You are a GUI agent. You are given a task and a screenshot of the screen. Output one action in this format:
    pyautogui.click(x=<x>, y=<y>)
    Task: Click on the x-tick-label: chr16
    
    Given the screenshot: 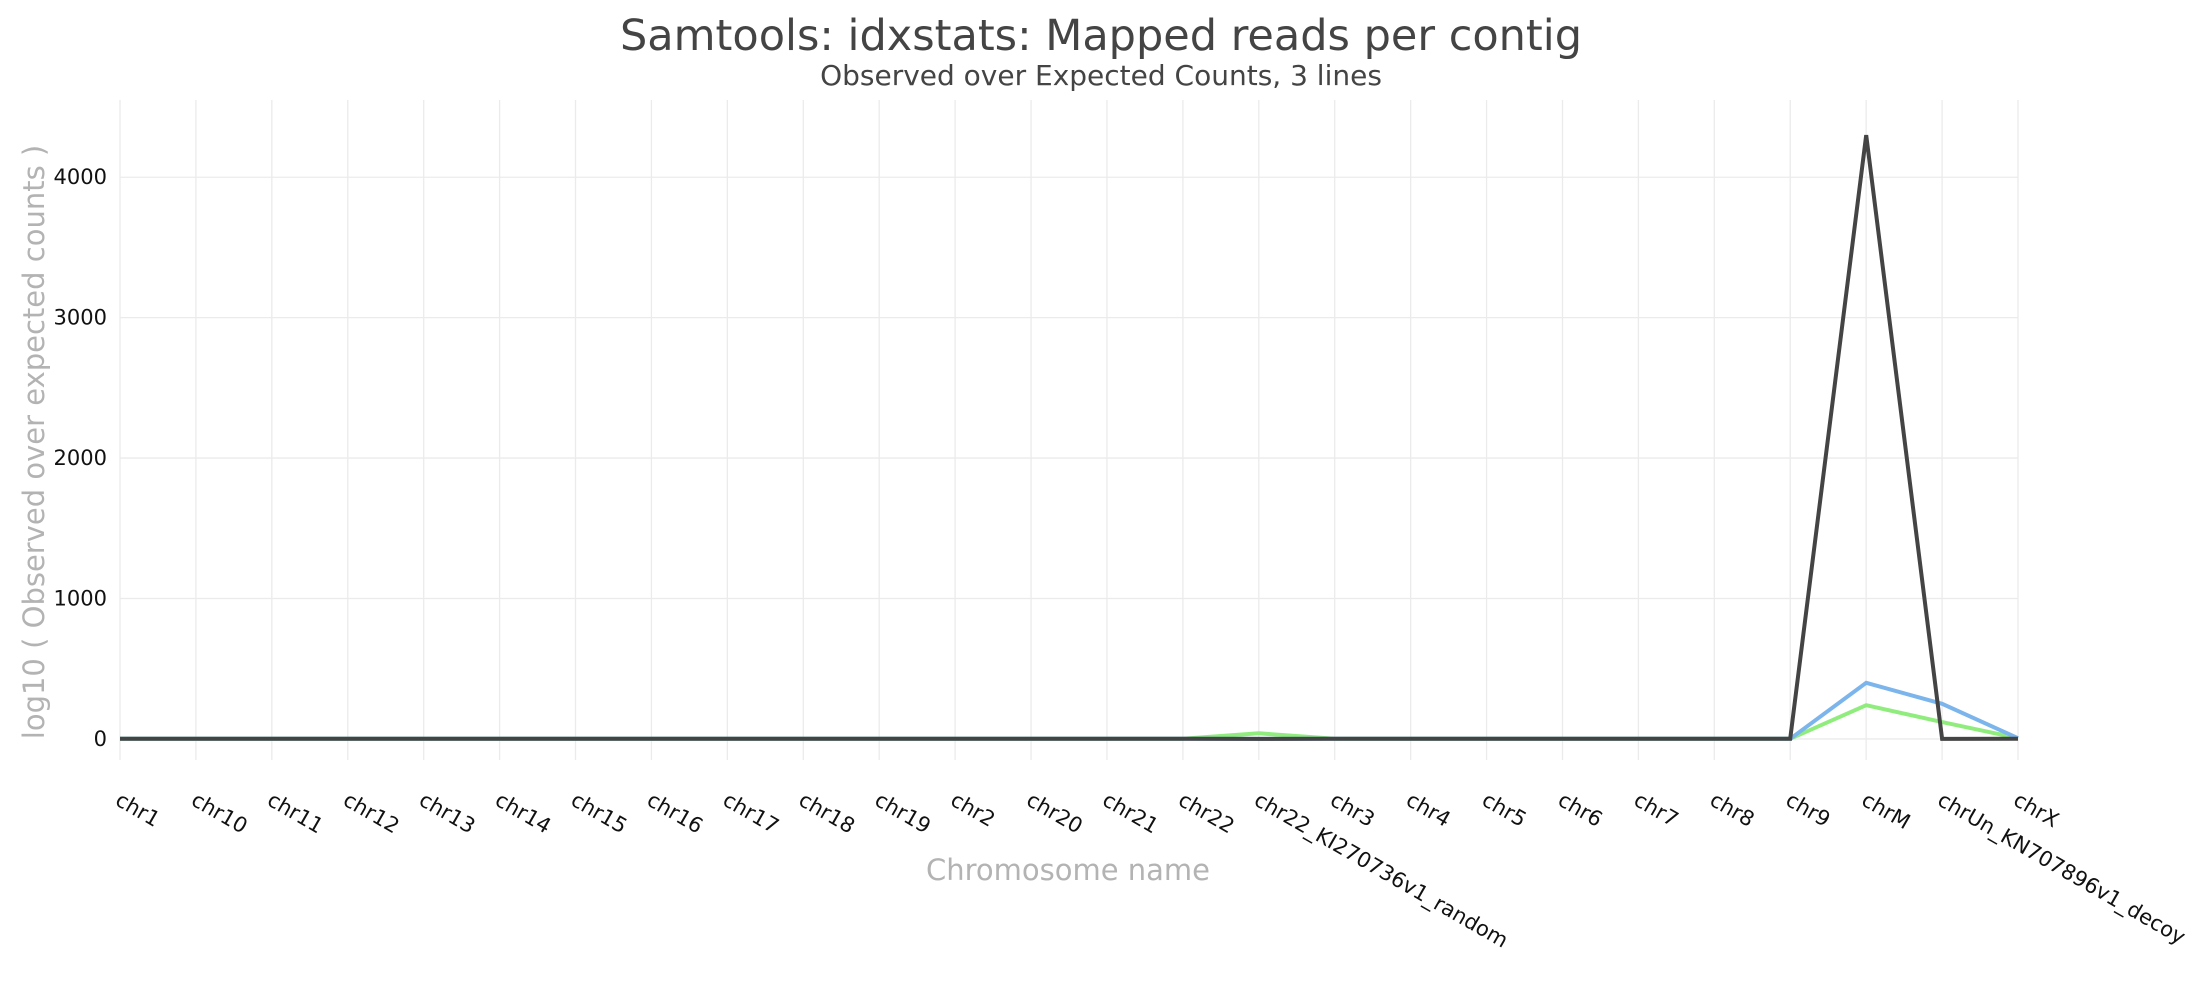 What is the action you would take?
    pyautogui.click(x=675, y=813)
    